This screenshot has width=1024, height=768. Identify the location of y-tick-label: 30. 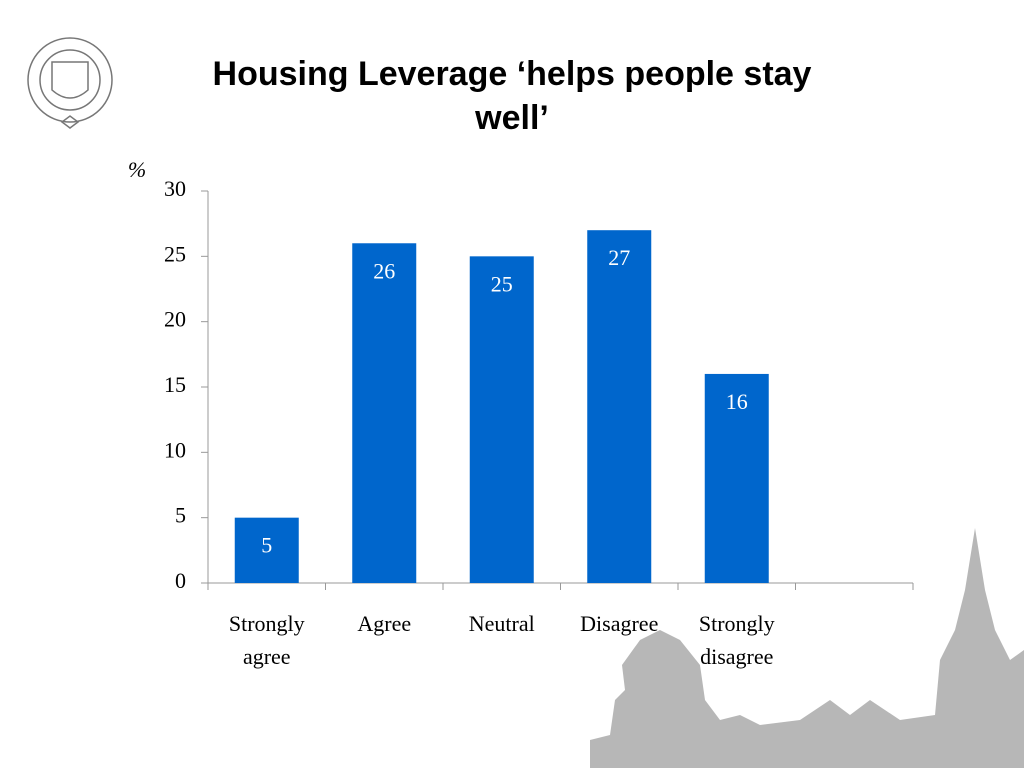
(175, 188).